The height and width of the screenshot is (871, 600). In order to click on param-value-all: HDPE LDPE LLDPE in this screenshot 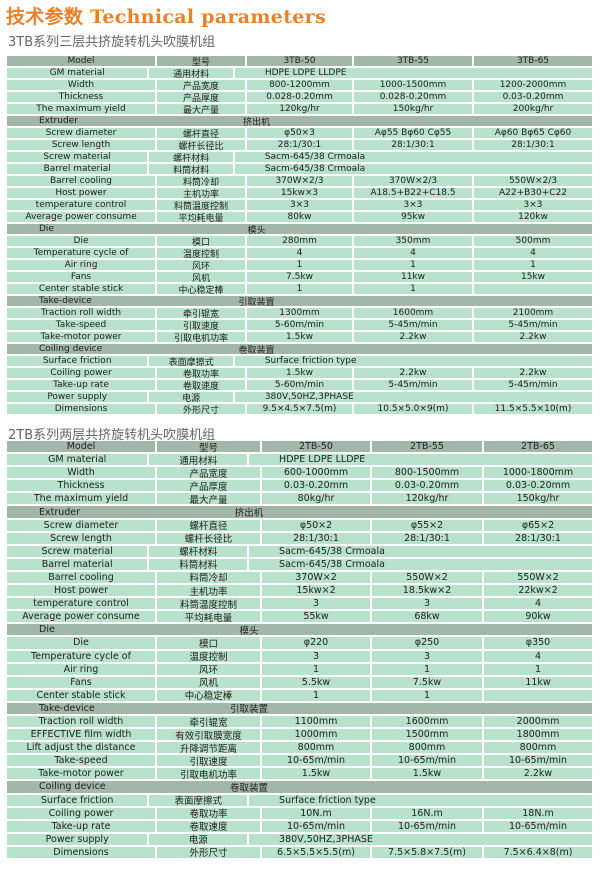, I will do `click(413, 73)`.